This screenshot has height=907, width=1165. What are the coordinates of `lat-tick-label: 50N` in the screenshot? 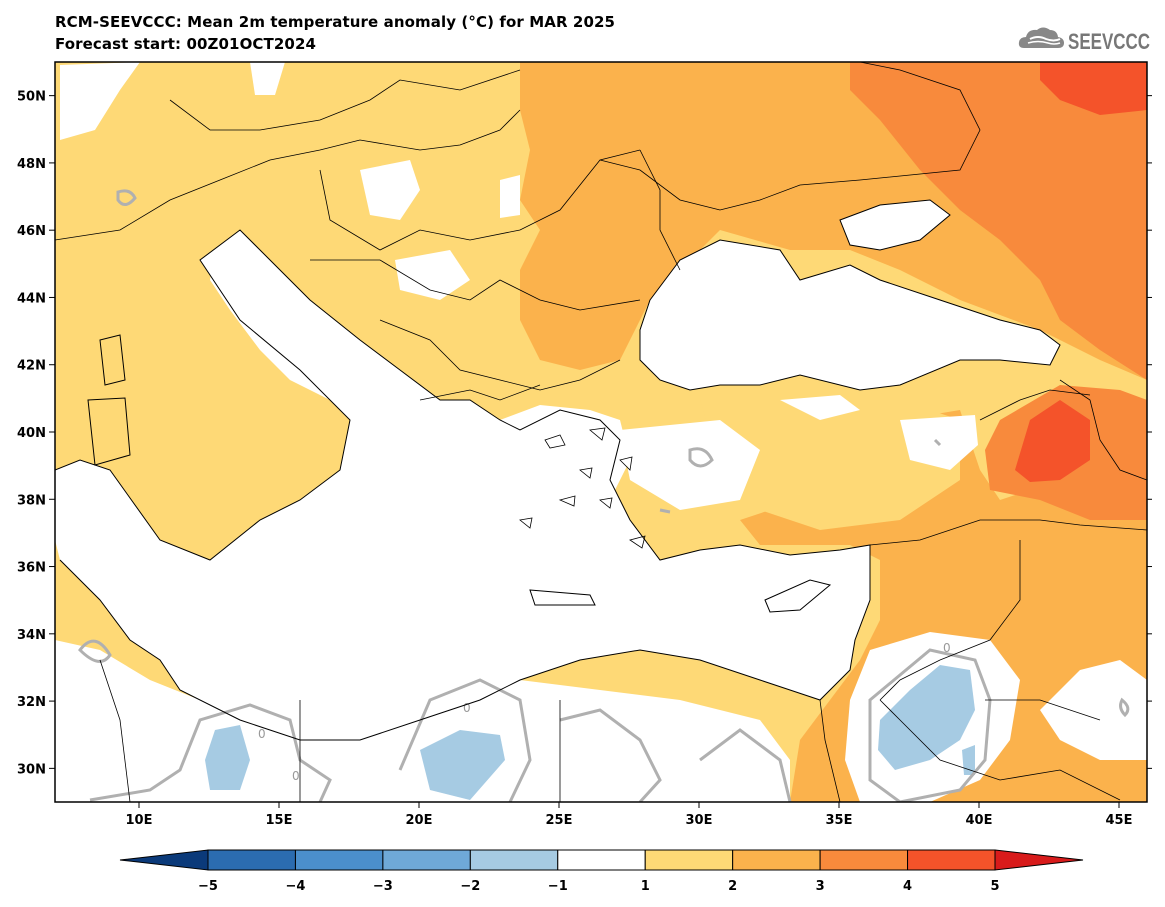 It's located at (31, 97).